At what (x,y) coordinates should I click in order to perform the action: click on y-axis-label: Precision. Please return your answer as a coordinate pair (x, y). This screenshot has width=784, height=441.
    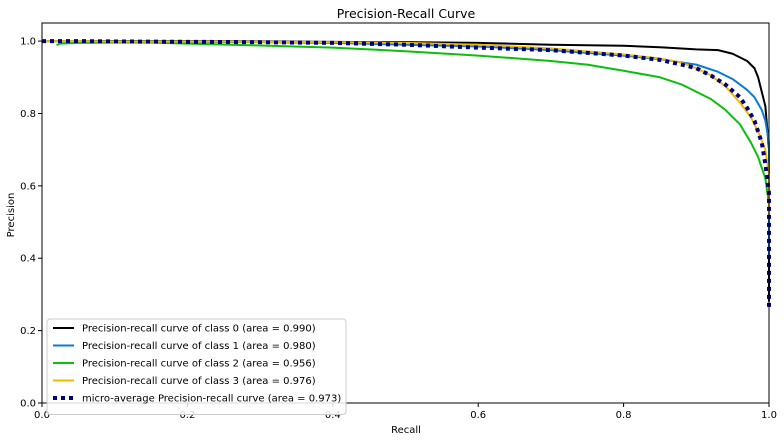
    Looking at the image, I should click on (11, 215).